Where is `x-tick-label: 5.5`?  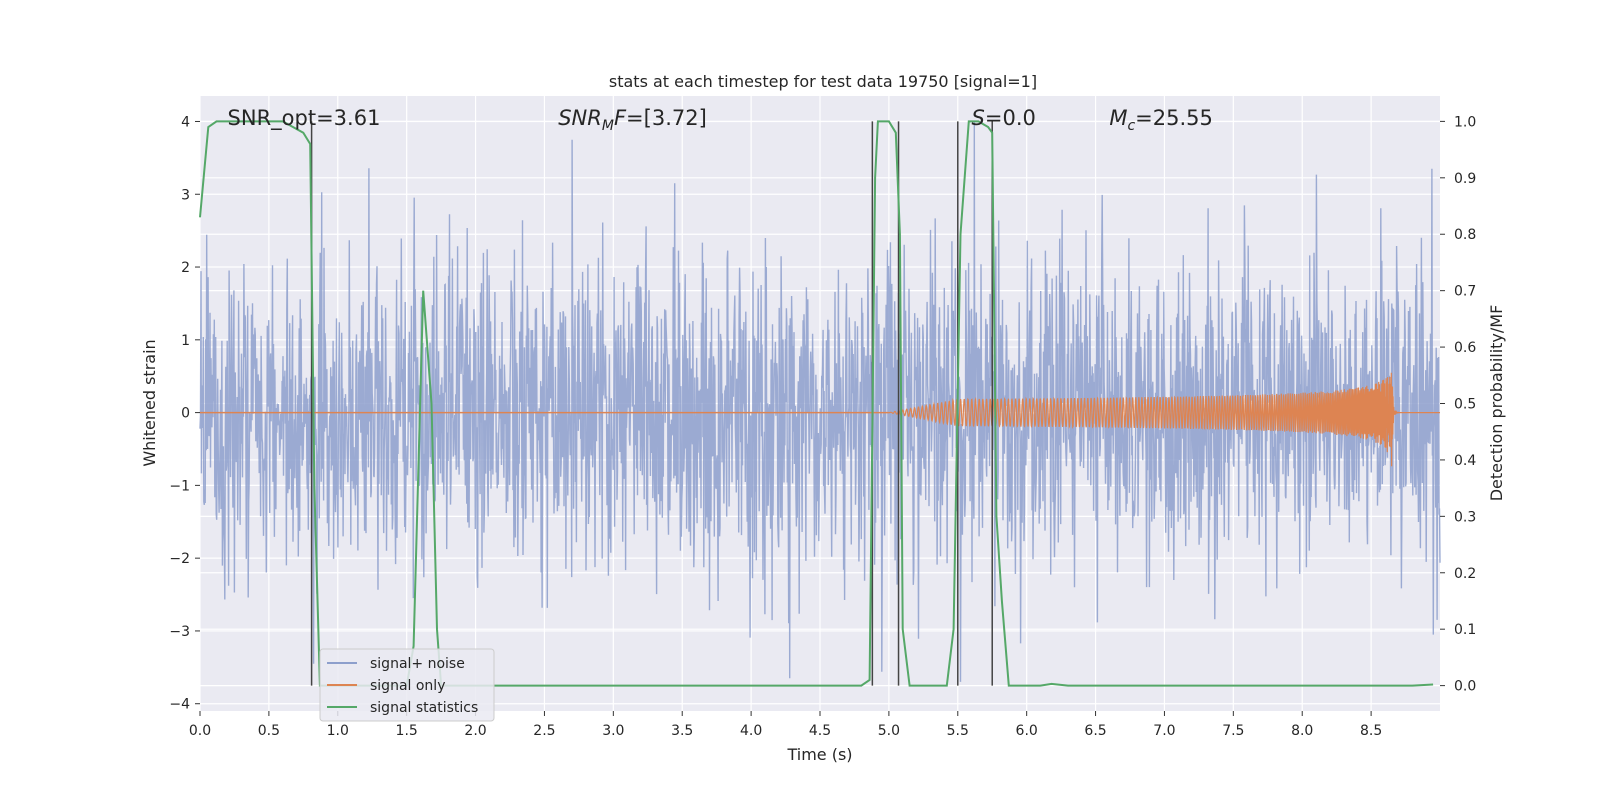 x-tick-label: 5.5 is located at coordinates (958, 731).